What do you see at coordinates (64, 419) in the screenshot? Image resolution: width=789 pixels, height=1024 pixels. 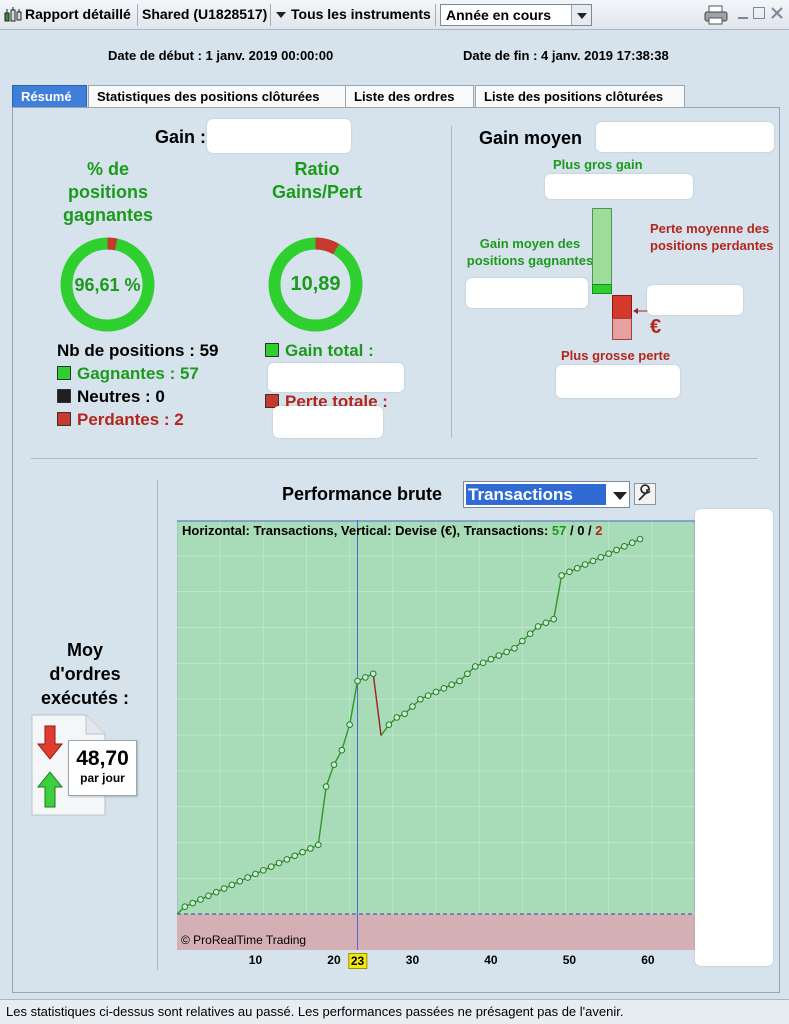 I see `losers-swatch` at bounding box center [64, 419].